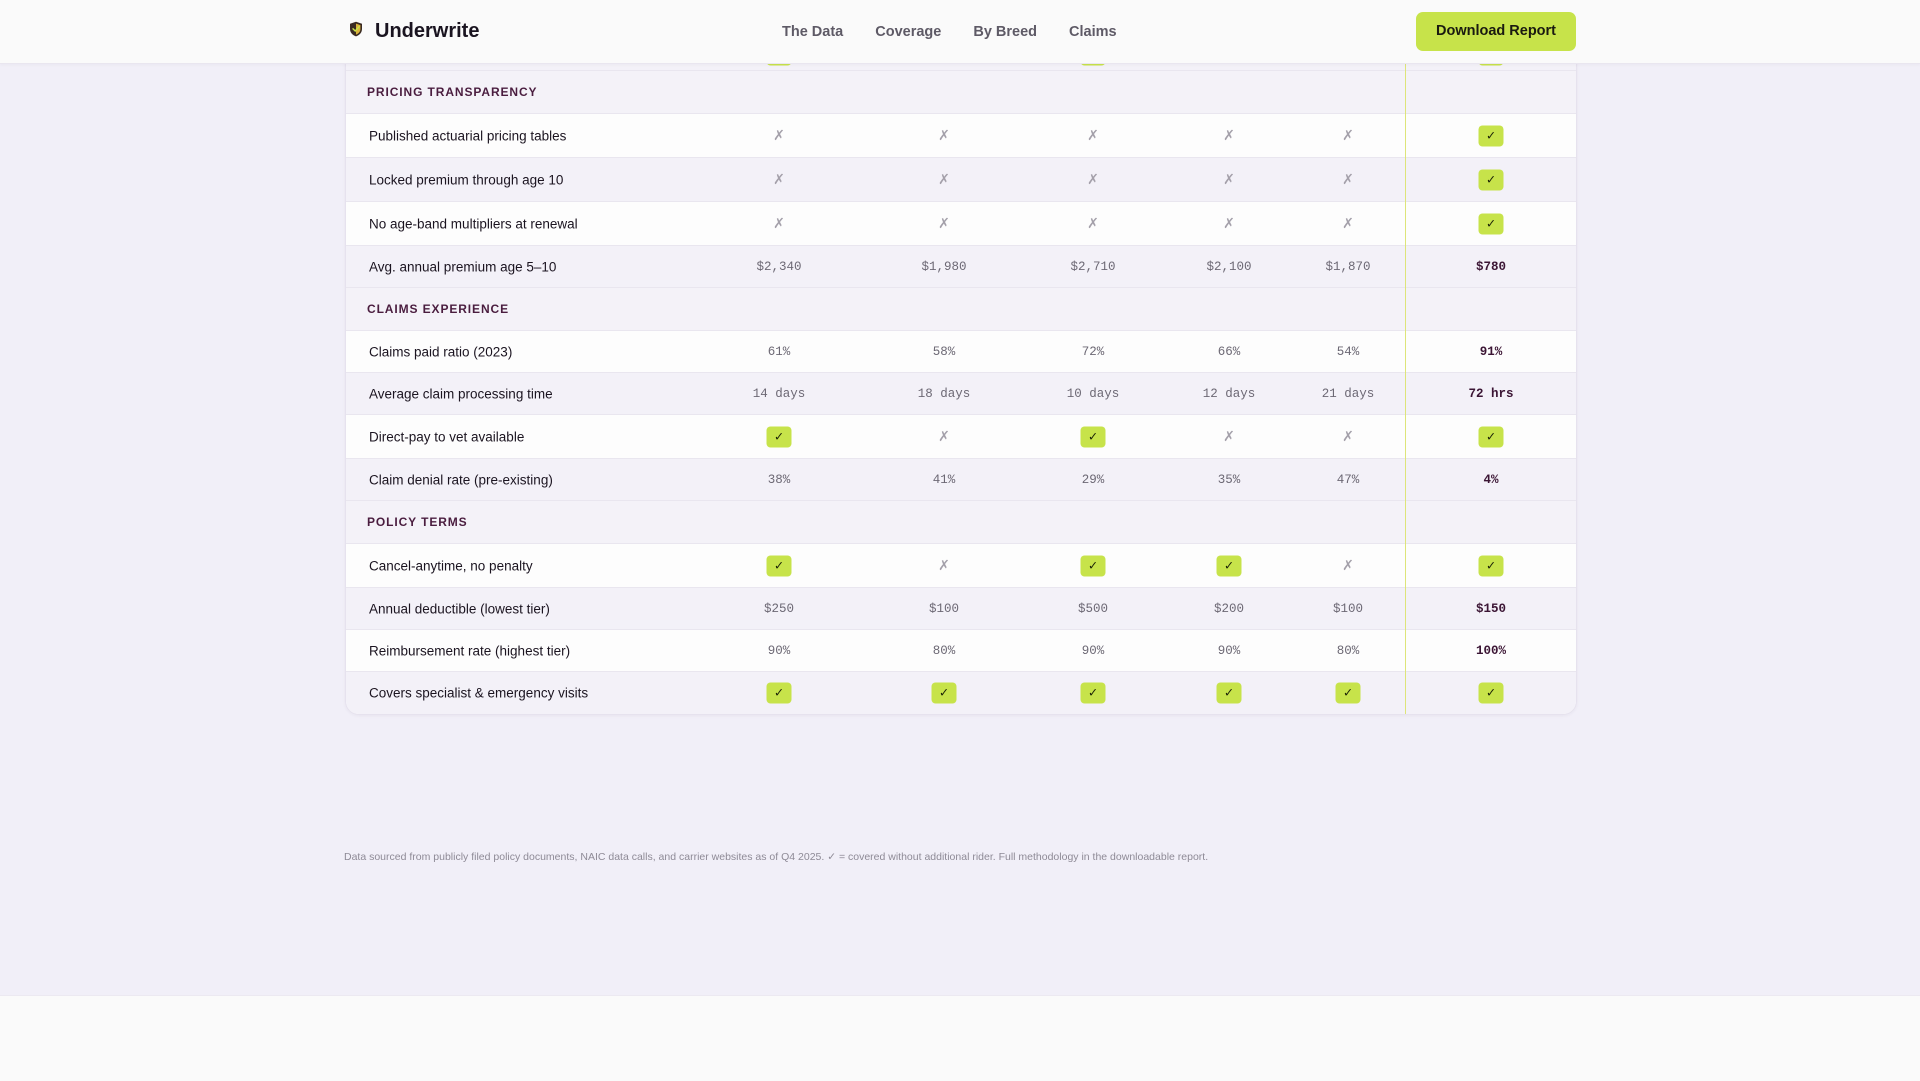 The height and width of the screenshot is (1081, 1920). What do you see at coordinates (908, 31) in the screenshot?
I see `nav-link-coverage: Coverage` at bounding box center [908, 31].